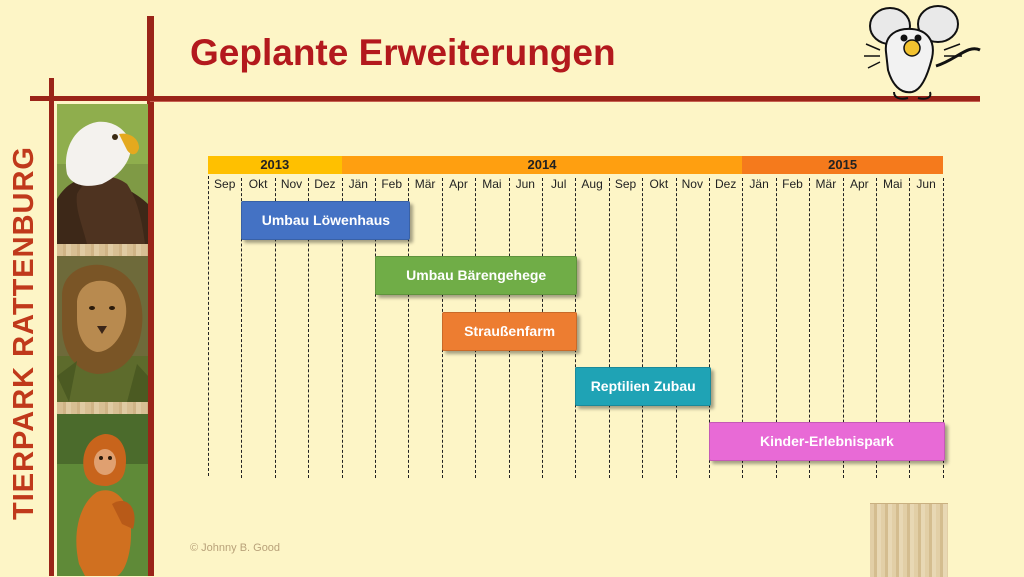 Image resolution: width=1024 pixels, height=577 pixels. Describe the element at coordinates (842, 165) in the screenshot. I see `year-label: 2015` at that location.